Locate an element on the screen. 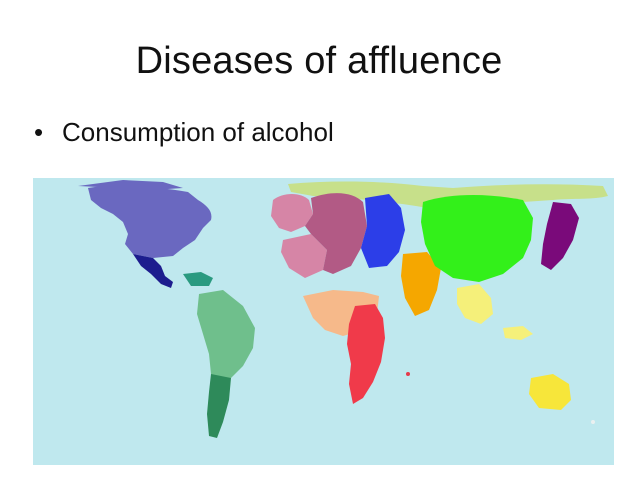 Image resolution: width=638 pixels, height=478 pixels. region-caribbean is located at coordinates (198, 279).